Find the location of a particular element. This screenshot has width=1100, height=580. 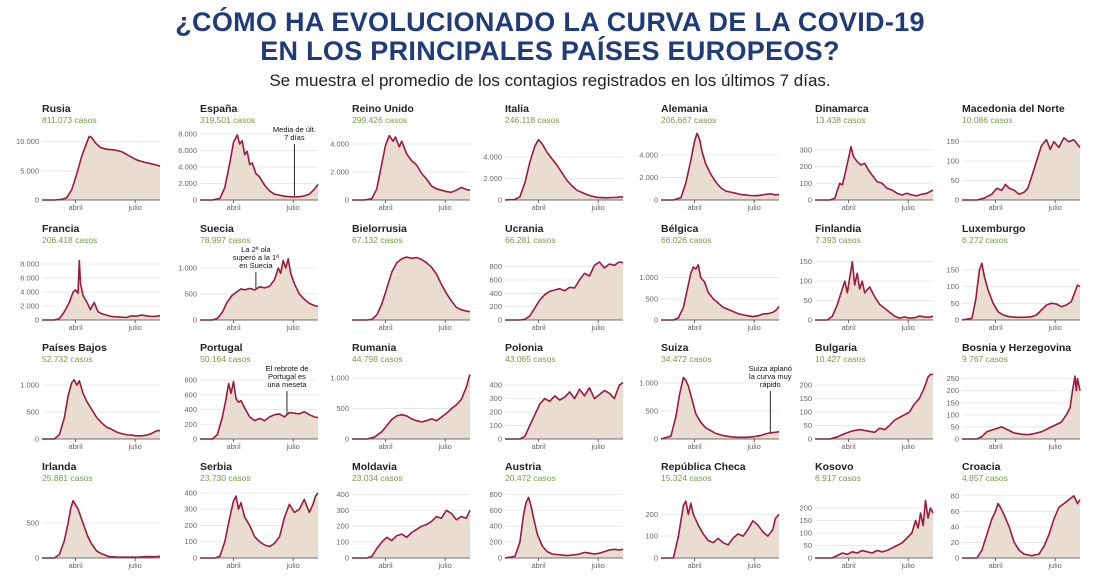

annotation-text: El rebrote de is located at coordinates (286, 368).